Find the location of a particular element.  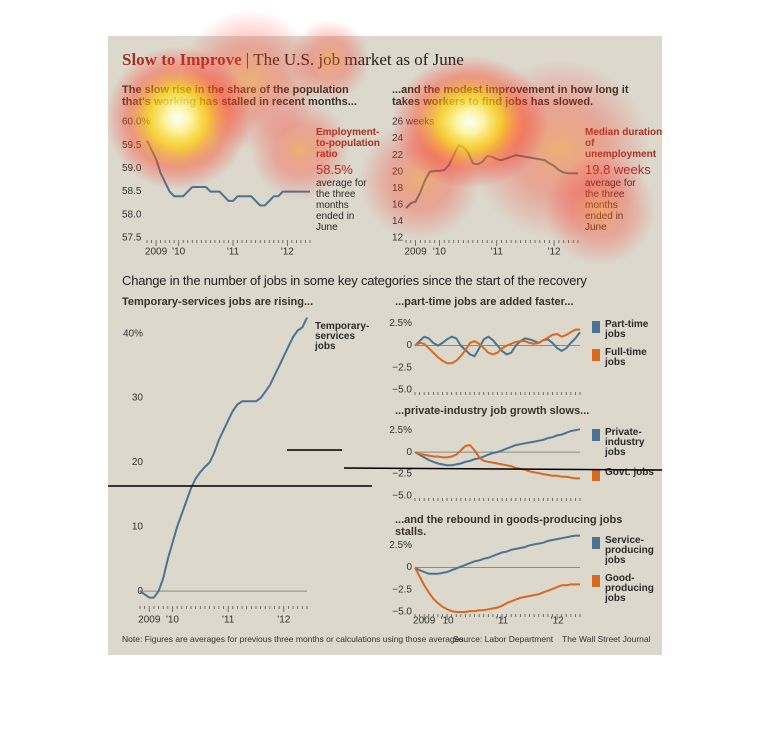

annotation-label: Employment-to-population ratio is located at coordinates (348, 143).